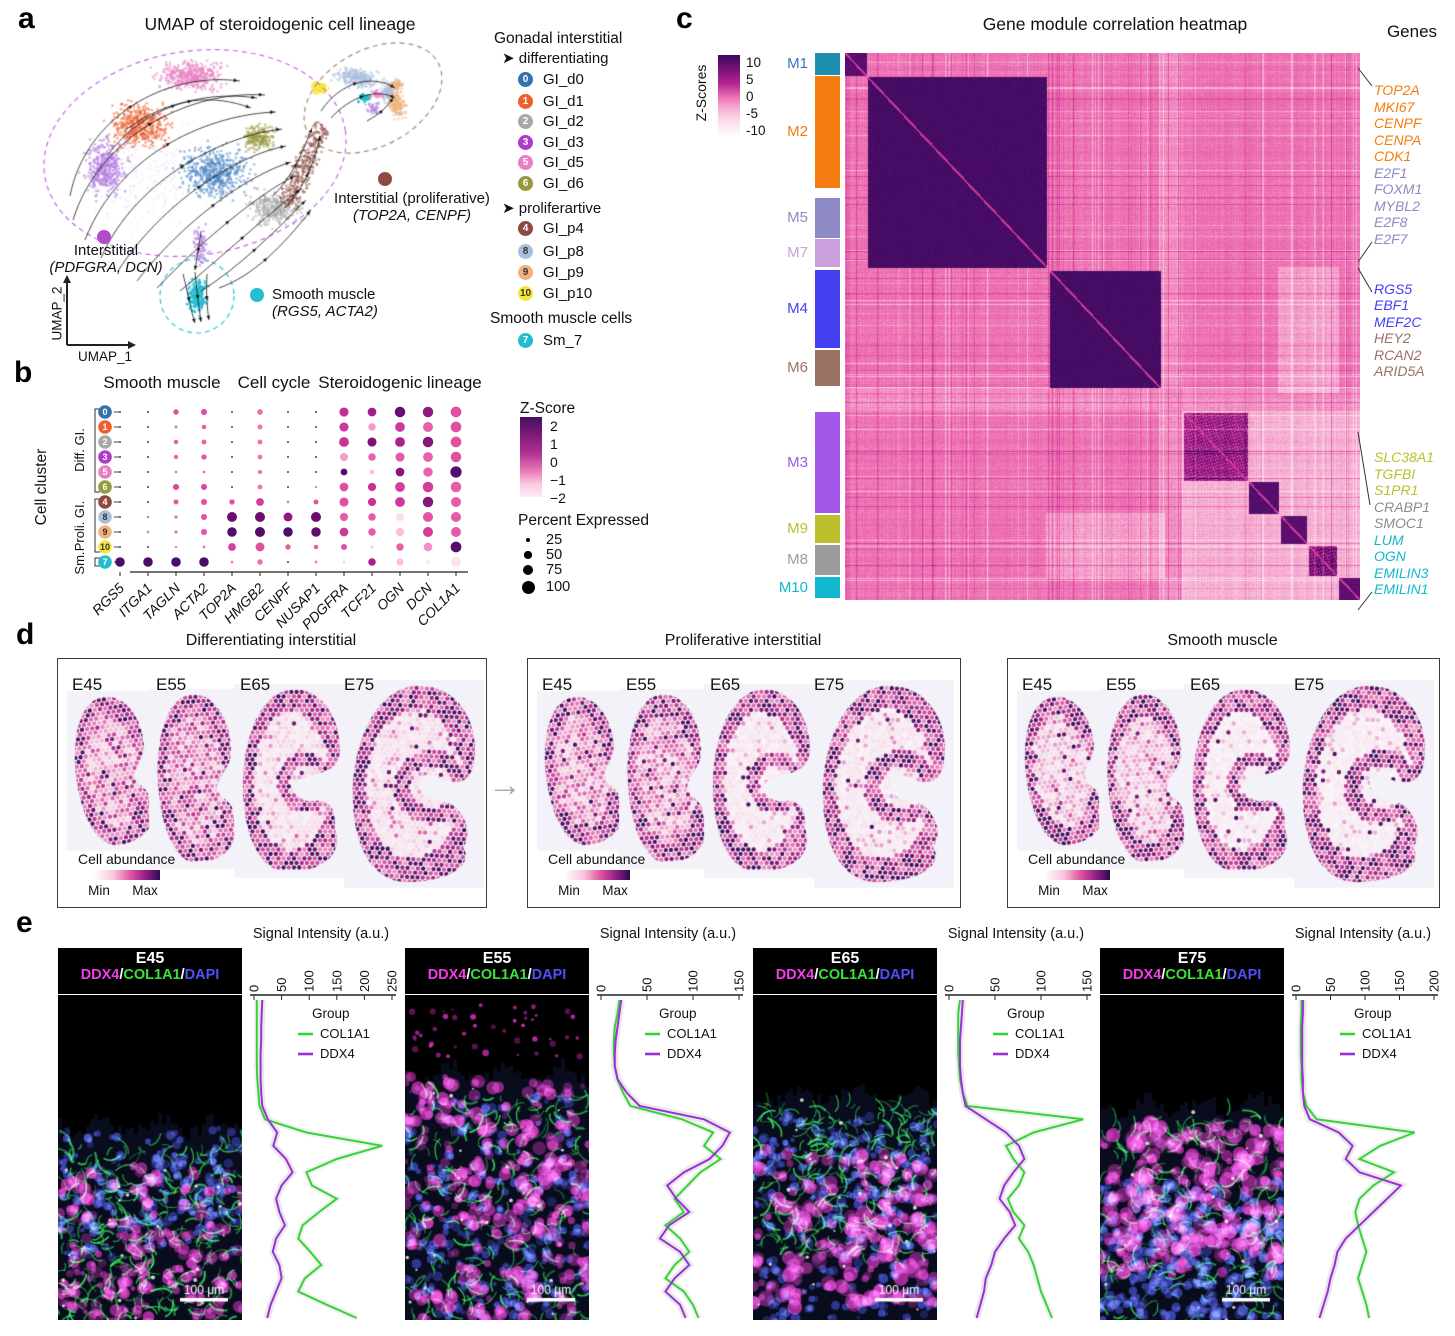 The image size is (1455, 1336). I want to click on dotplot-row-badge-number: 0, so click(104, 412).